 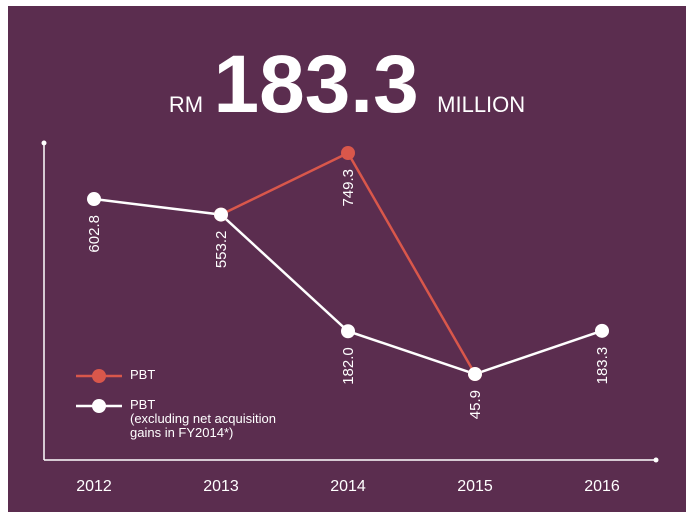 I want to click on data-label: 553.2, so click(x=221, y=250).